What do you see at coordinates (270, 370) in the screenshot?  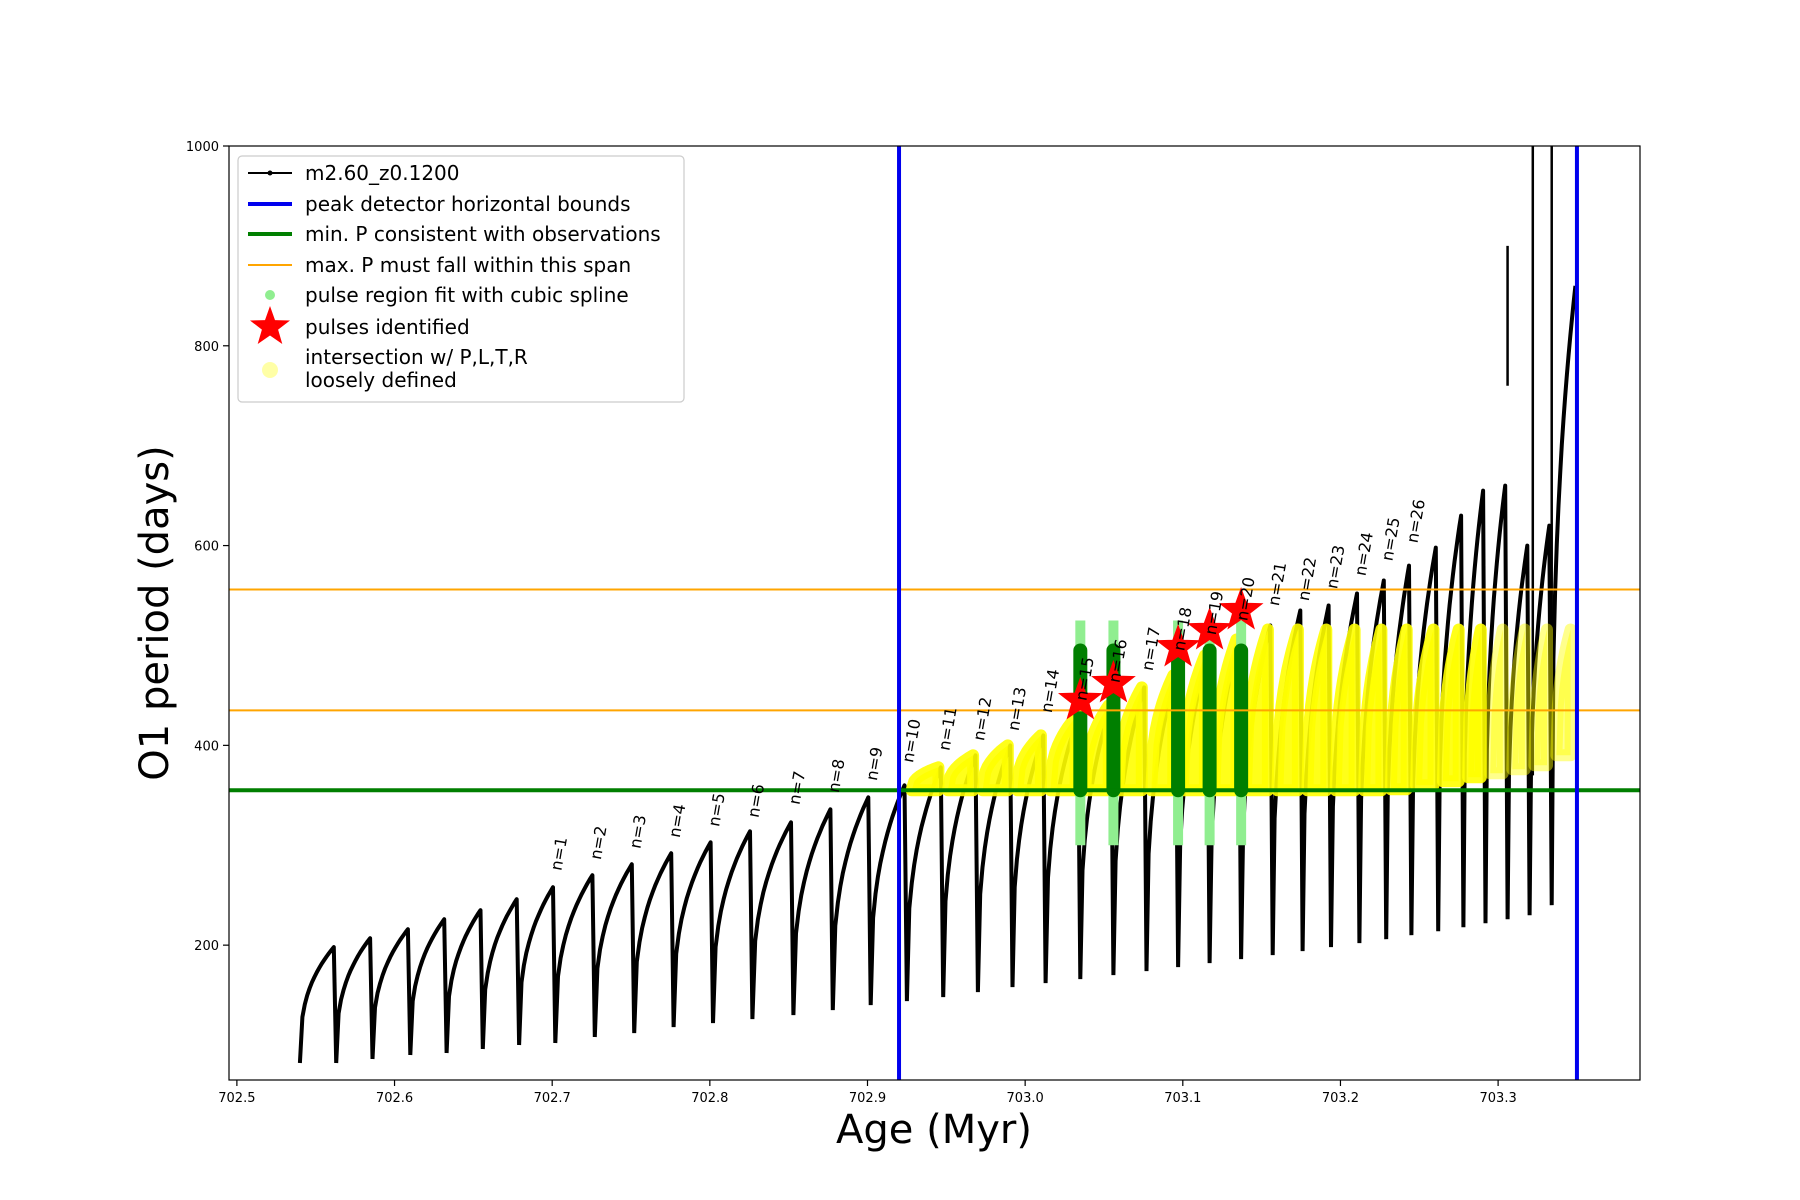 I see `legend-handle-loose` at bounding box center [270, 370].